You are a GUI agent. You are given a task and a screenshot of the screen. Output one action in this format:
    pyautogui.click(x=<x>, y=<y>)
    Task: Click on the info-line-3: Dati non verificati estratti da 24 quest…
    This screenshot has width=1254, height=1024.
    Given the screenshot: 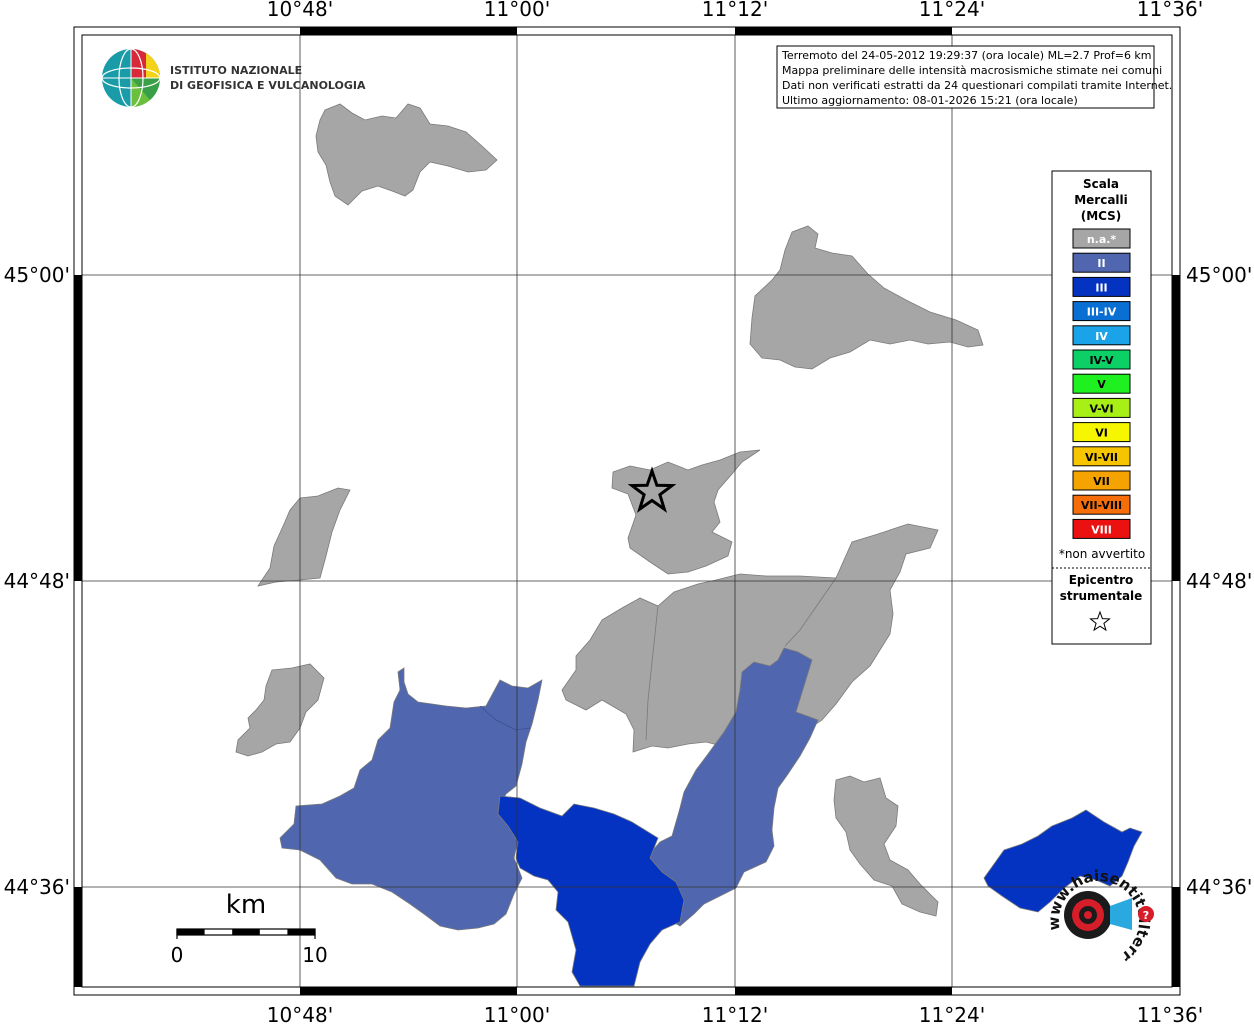 What is the action you would take?
    pyautogui.click(x=977, y=85)
    